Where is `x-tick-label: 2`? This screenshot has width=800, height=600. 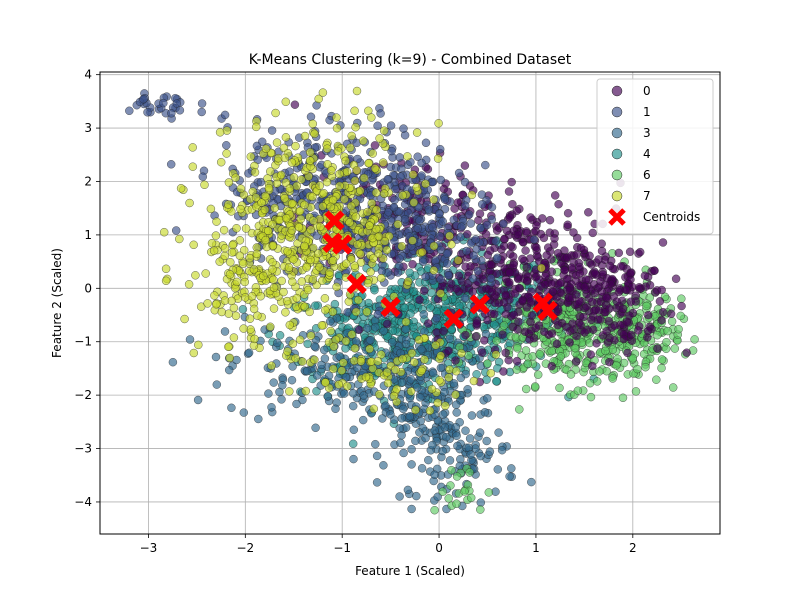 x-tick-label: 2 is located at coordinates (633, 548).